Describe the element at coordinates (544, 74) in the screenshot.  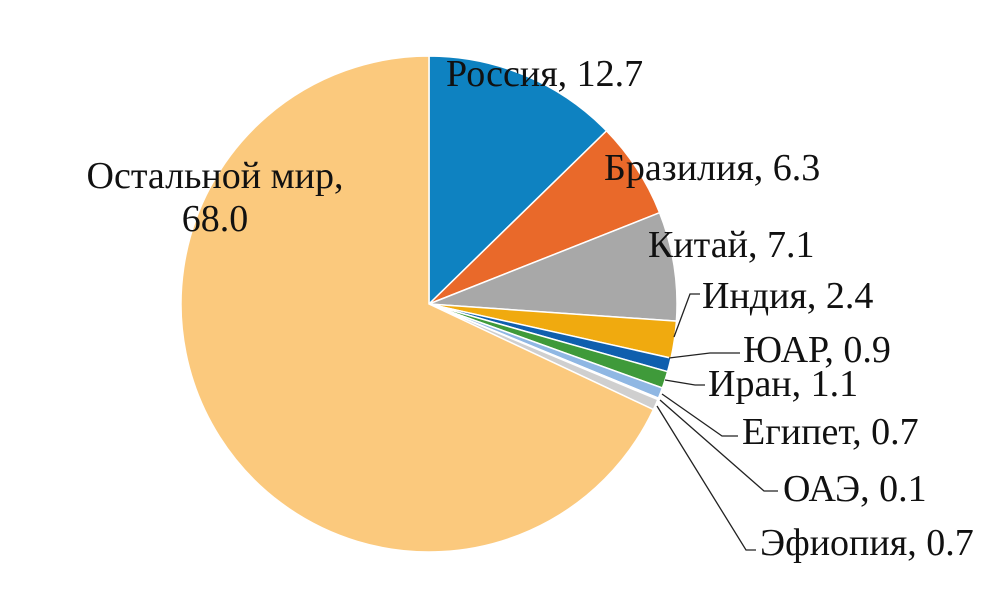
I see `slice-label-1: Россия, 12.7` at that location.